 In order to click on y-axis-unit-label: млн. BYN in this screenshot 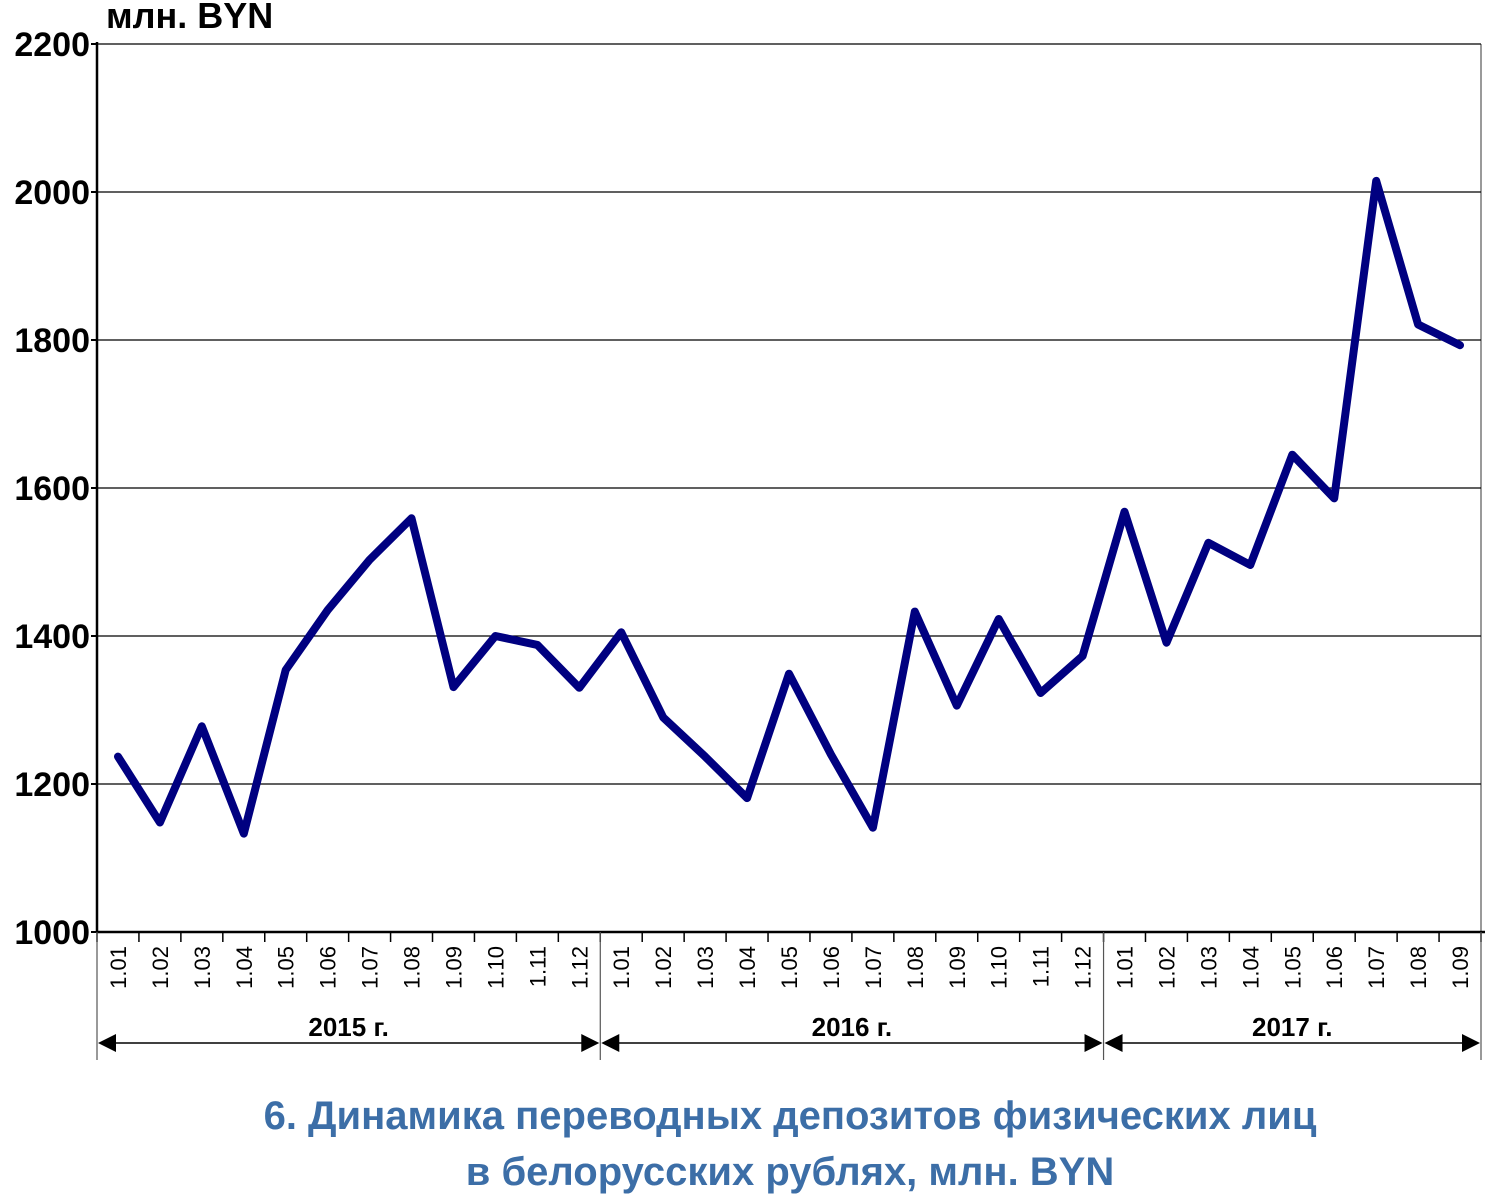, I will do `click(190, 18)`.